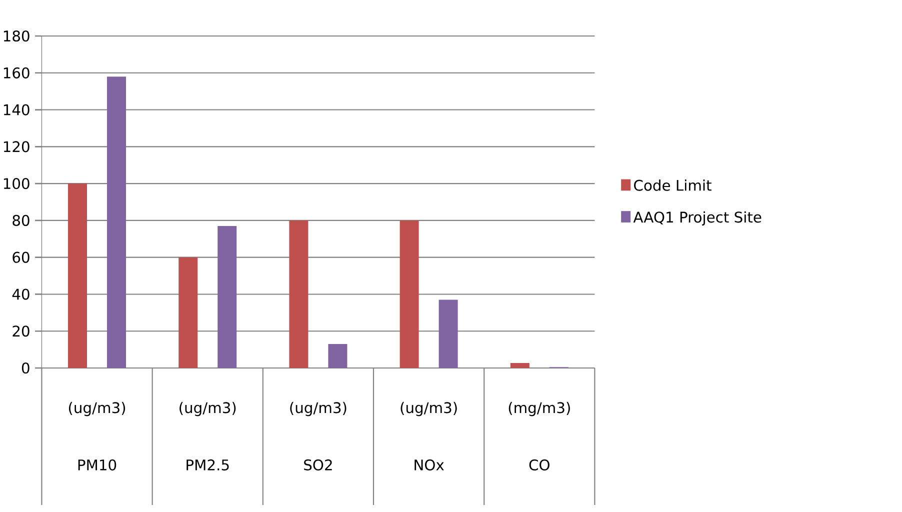 The width and height of the screenshot is (902, 512). I want to click on y-tick-label: 80, so click(21, 220).